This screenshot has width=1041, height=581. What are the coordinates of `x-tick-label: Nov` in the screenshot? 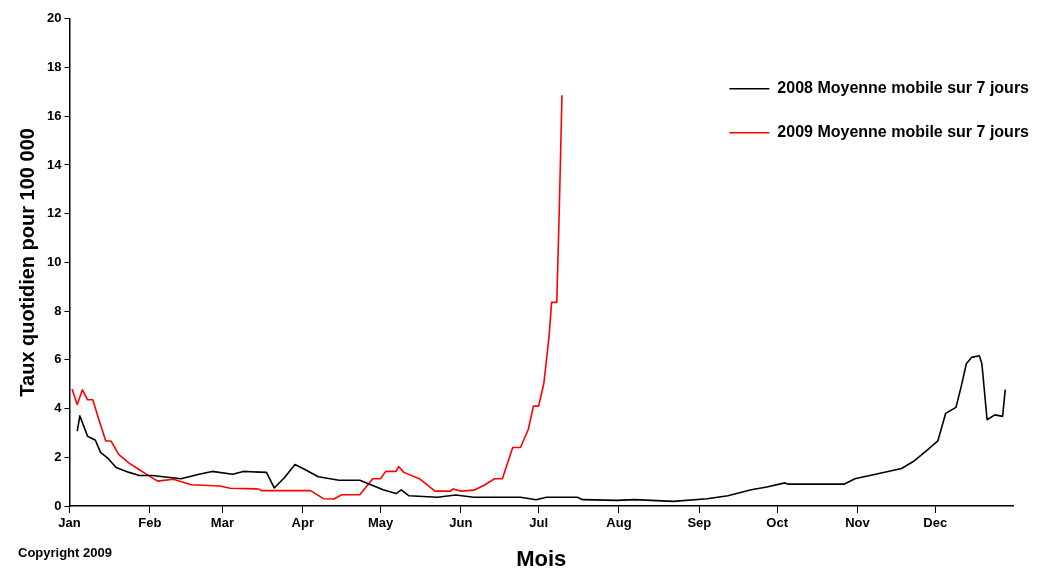 It's located at (858, 523).